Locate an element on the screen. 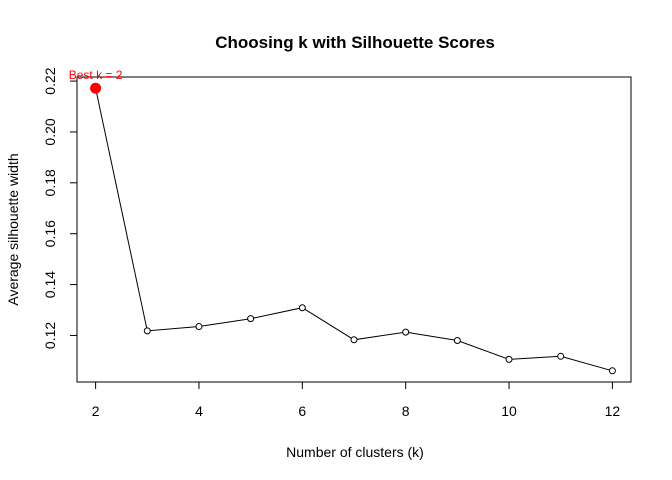  x-tick-label: 8 is located at coordinates (406, 411).